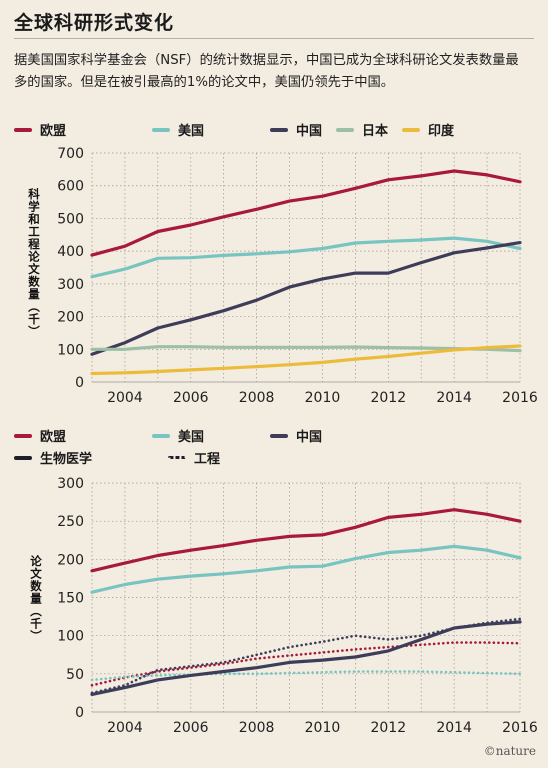 The height and width of the screenshot is (768, 548). I want to click on chart2-y-tick-100: 100, so click(70, 637).